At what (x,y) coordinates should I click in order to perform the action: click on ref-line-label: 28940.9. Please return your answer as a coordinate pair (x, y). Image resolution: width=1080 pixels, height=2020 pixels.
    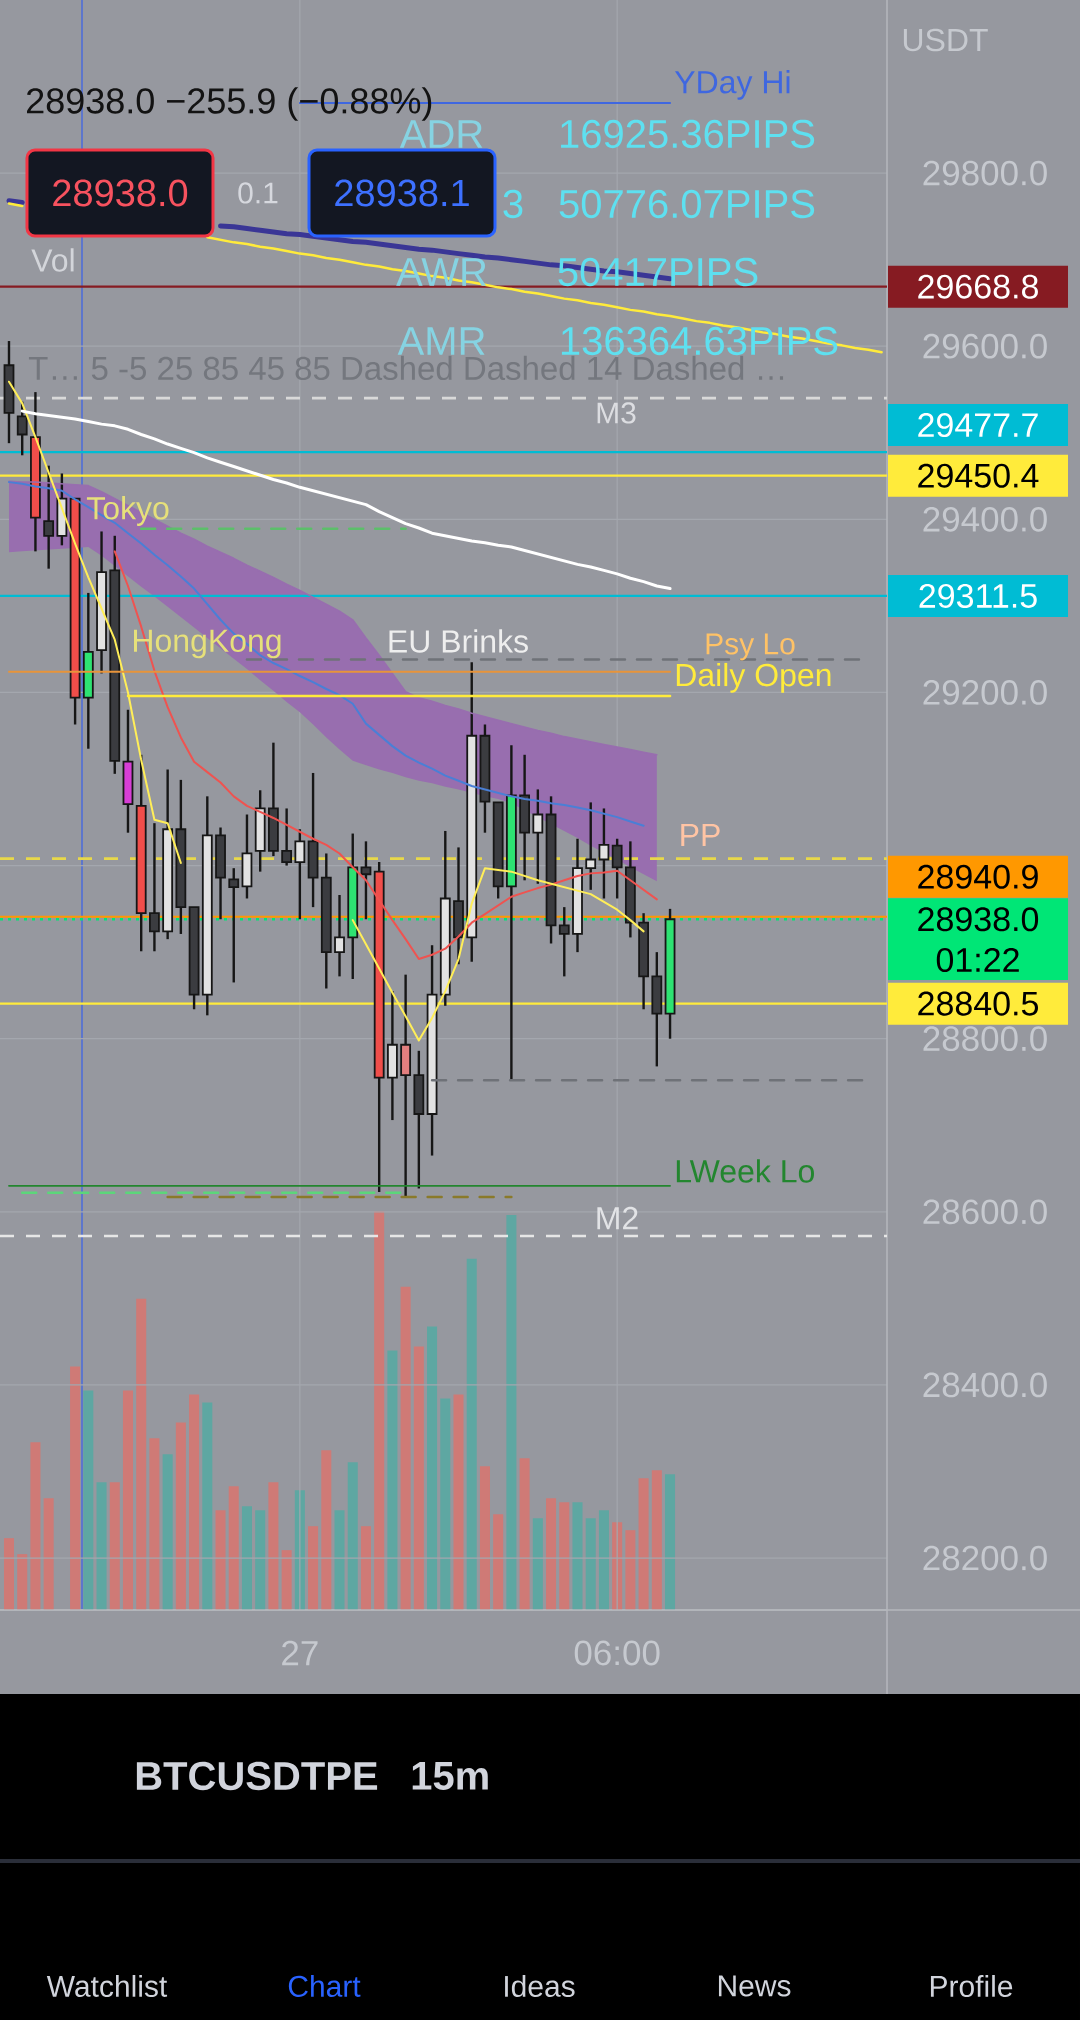
    Looking at the image, I should click on (978, 876).